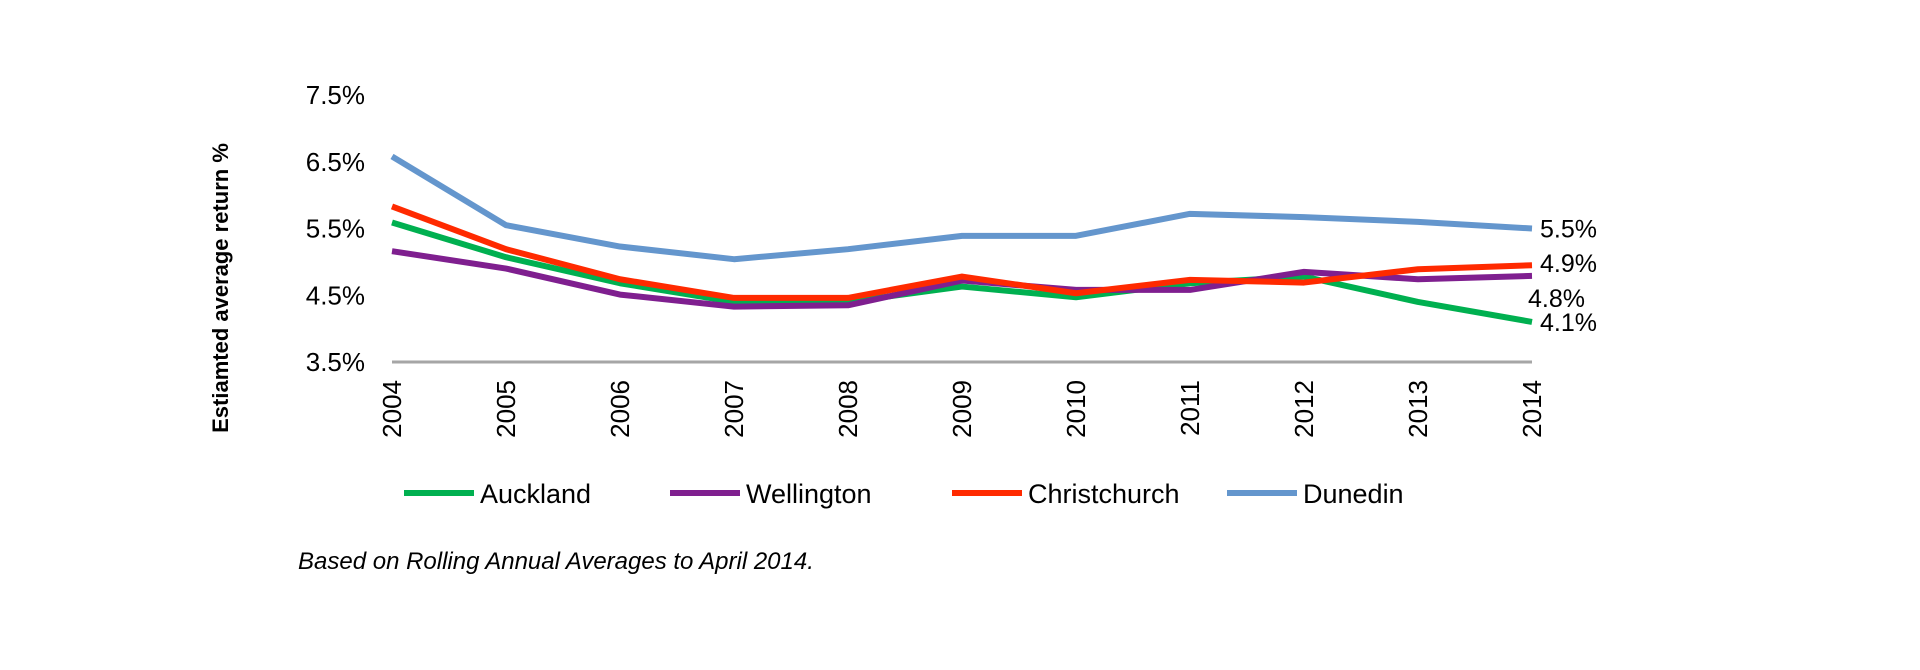  I want to click on y-tick-label: 6.5%, so click(335, 162).